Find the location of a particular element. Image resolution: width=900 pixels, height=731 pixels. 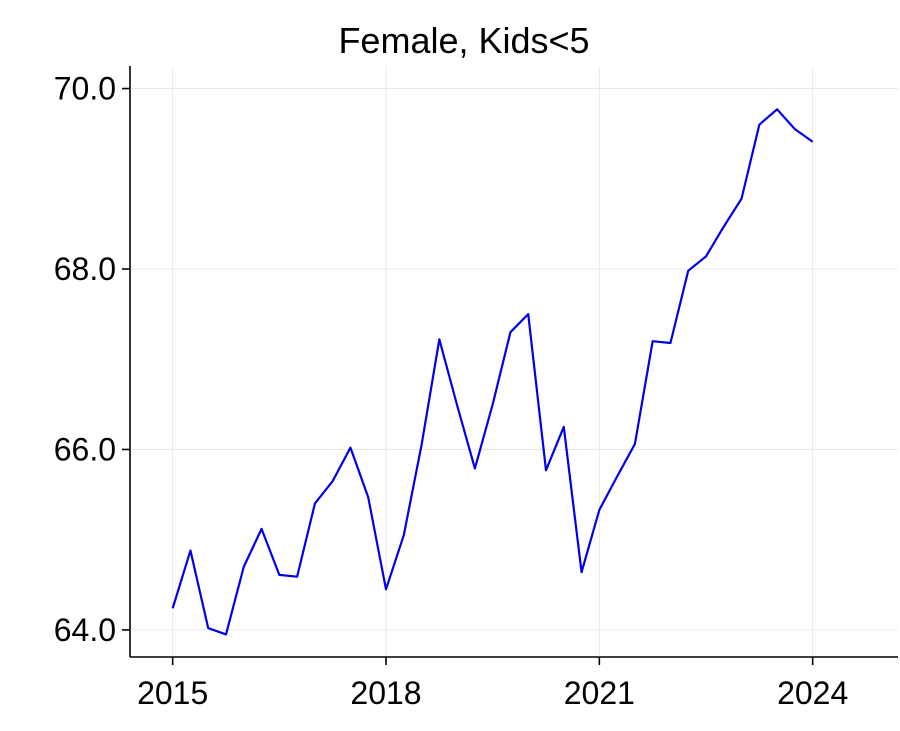

y-tick-label: 70.0 is located at coordinates (85, 89).